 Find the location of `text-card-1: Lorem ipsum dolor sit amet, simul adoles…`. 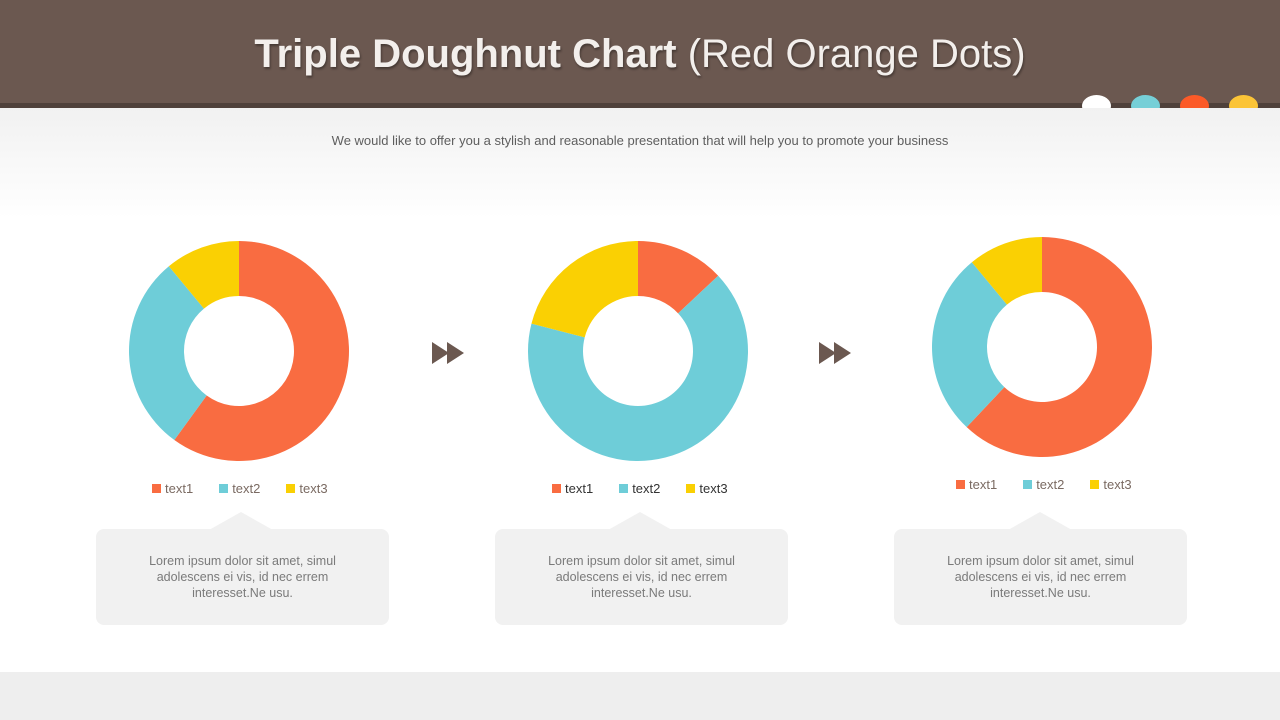

text-card-1: Lorem ipsum dolor sit amet, simul adoles… is located at coordinates (242, 577).